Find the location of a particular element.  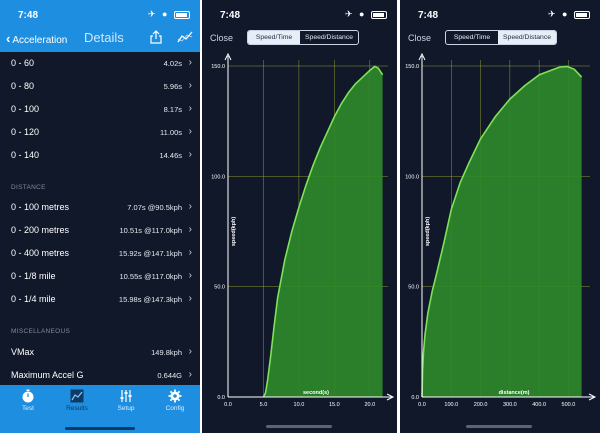

share-icon is located at coordinates (156, 37).